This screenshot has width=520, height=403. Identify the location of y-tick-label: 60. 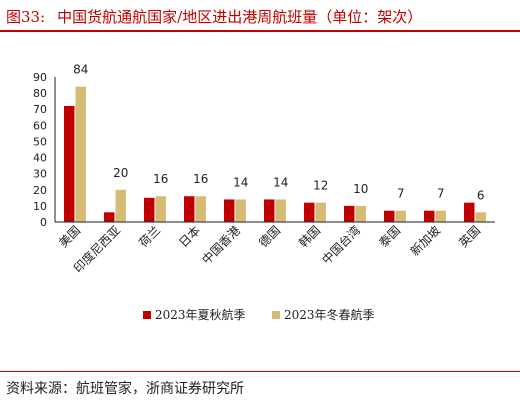
(40, 125).